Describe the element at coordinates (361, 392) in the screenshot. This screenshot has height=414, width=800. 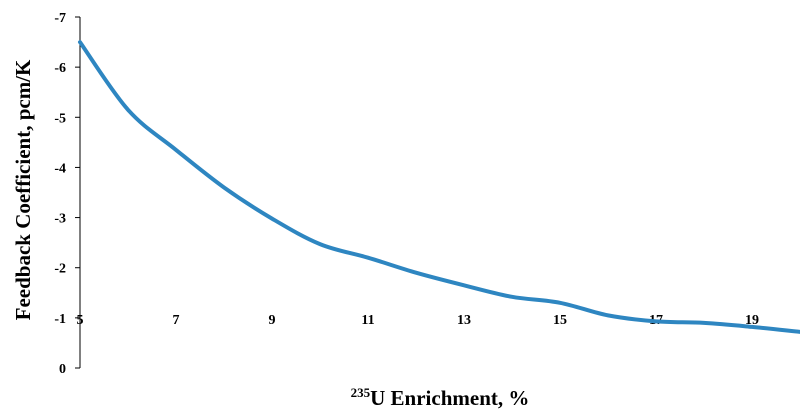
I see `x-axis-title-superscript: 235` at that location.